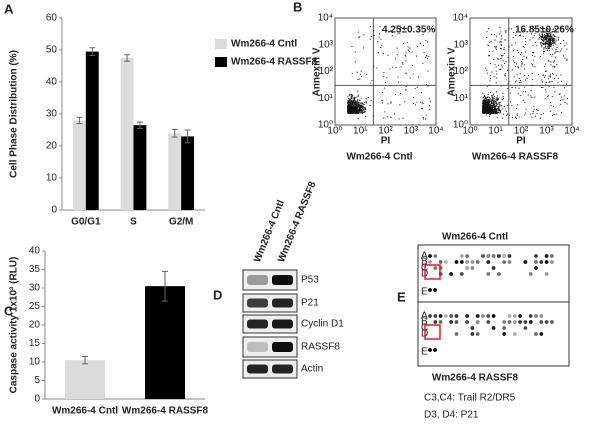  Describe the element at coordinates (424, 262) in the screenshot. I see `row-letter: B` at that location.